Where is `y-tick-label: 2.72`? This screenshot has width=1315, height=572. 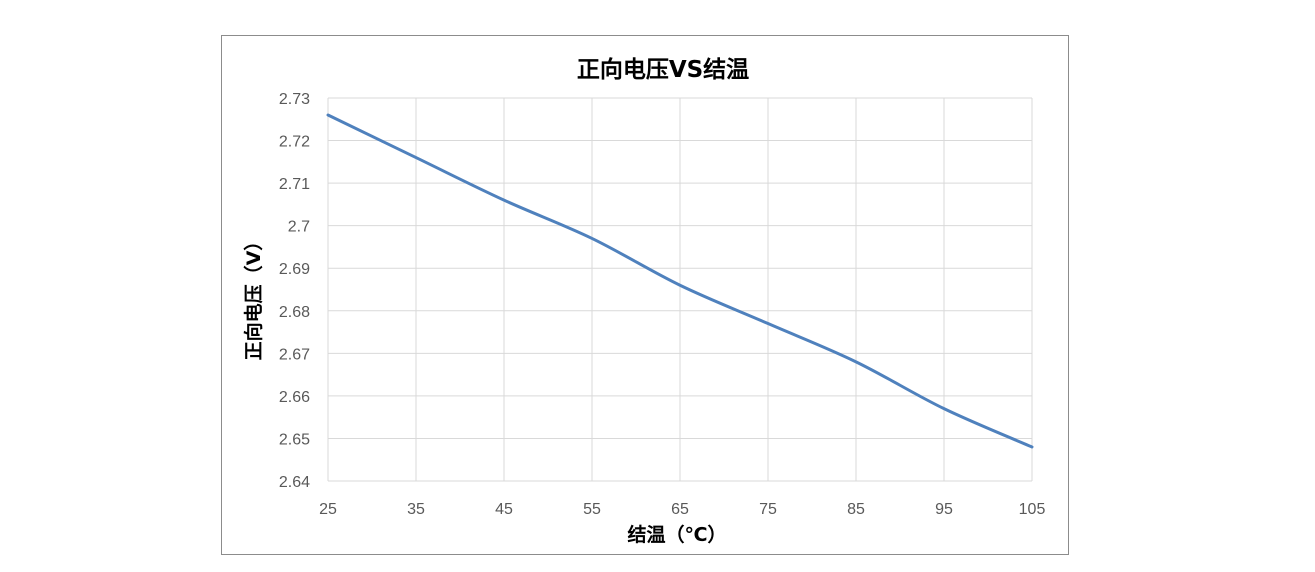 y-tick-label: 2.72 is located at coordinates (294, 142).